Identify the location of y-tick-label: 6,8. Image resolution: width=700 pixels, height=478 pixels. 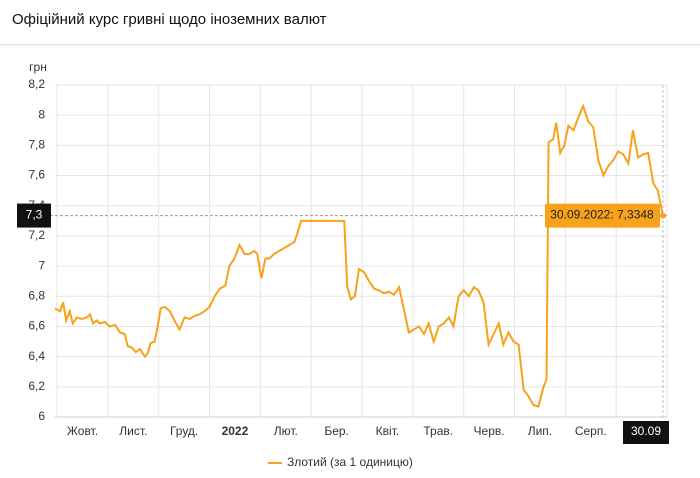
(36, 295).